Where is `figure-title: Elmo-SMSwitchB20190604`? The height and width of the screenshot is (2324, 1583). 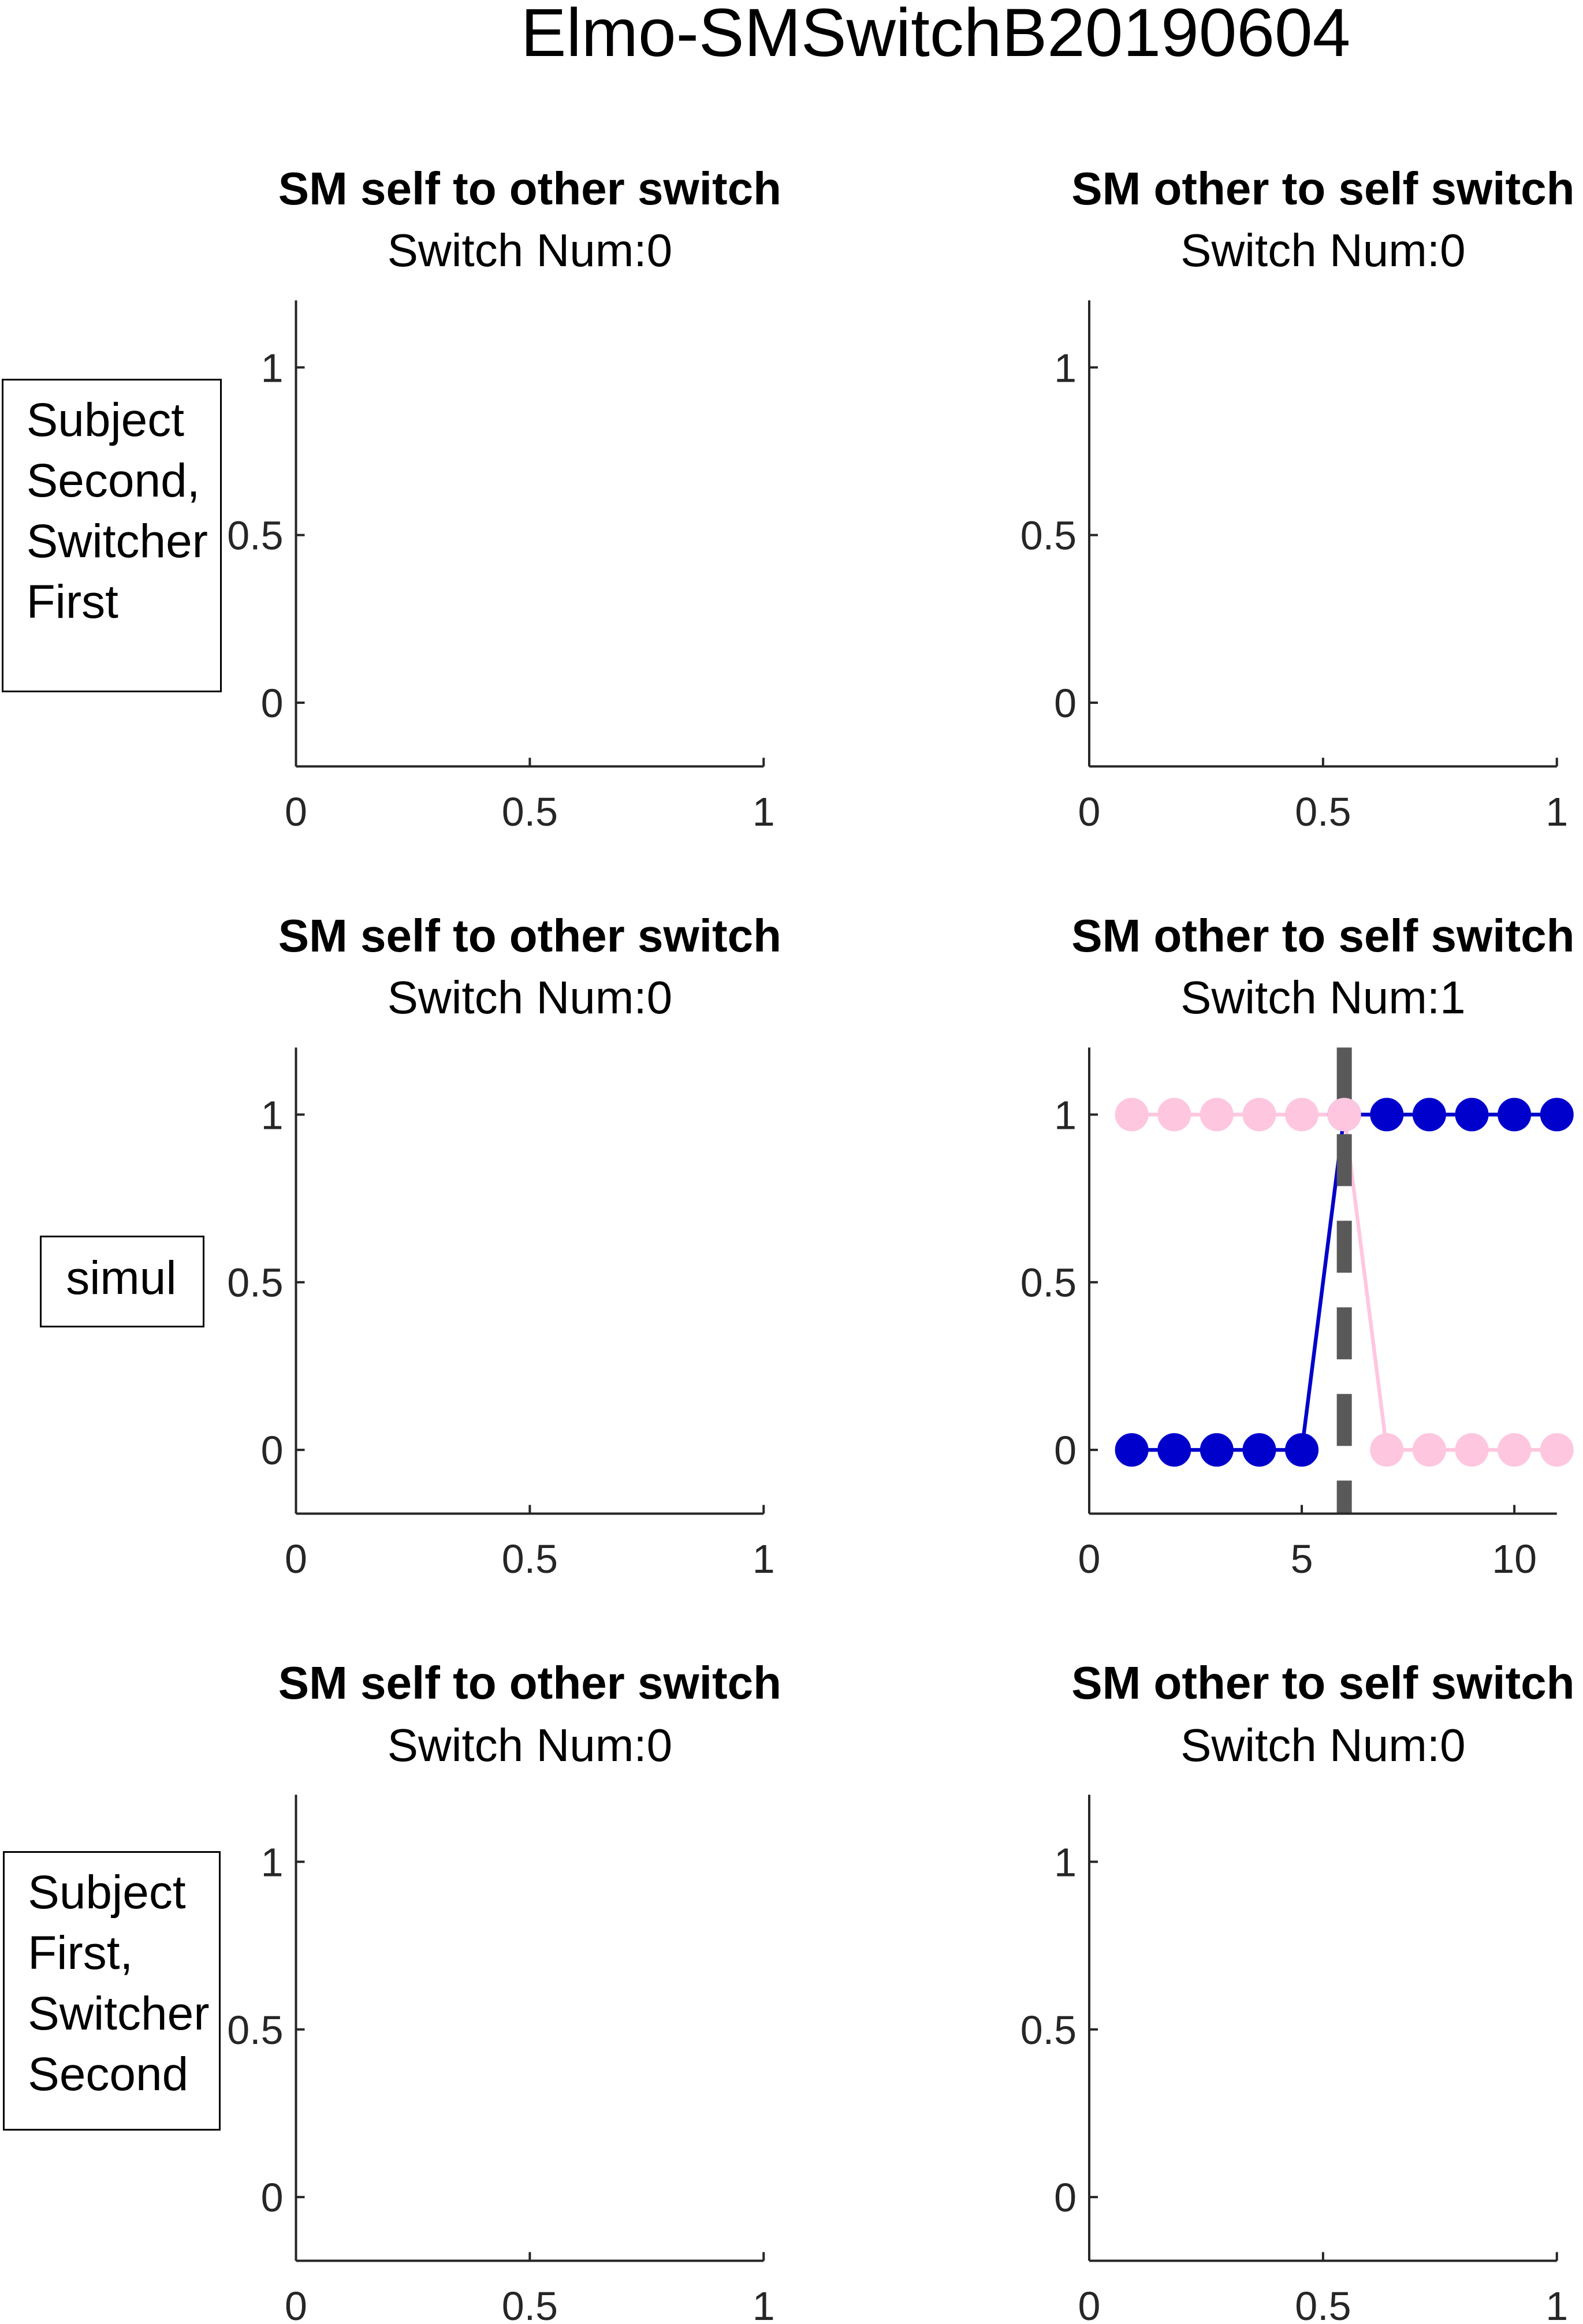
figure-title: Elmo-SMSwitchB20190604 is located at coordinates (935, 35).